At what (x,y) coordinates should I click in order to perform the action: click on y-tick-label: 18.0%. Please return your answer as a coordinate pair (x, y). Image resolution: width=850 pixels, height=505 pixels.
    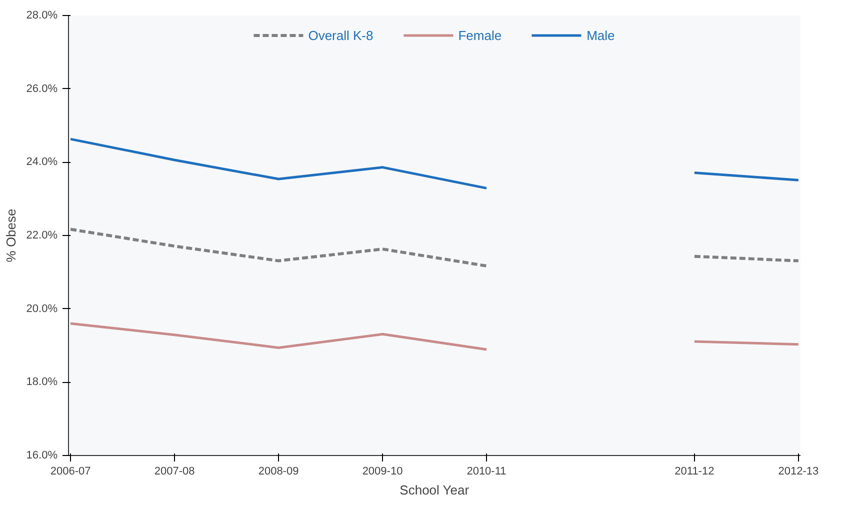
    Looking at the image, I should click on (42, 382).